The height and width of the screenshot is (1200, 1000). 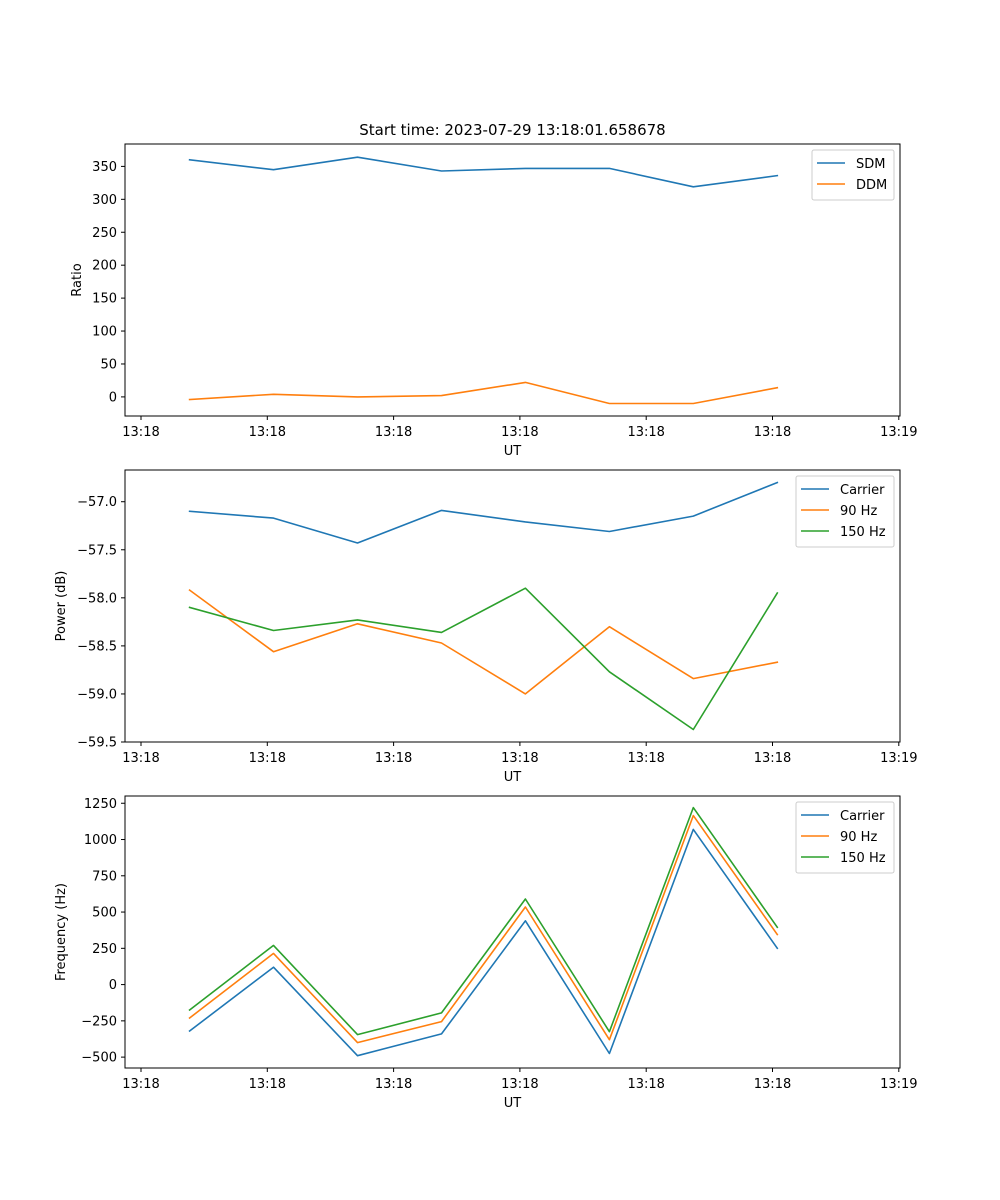 What do you see at coordinates (853, 175) in the screenshot?
I see `legend: SDM DDM` at bounding box center [853, 175].